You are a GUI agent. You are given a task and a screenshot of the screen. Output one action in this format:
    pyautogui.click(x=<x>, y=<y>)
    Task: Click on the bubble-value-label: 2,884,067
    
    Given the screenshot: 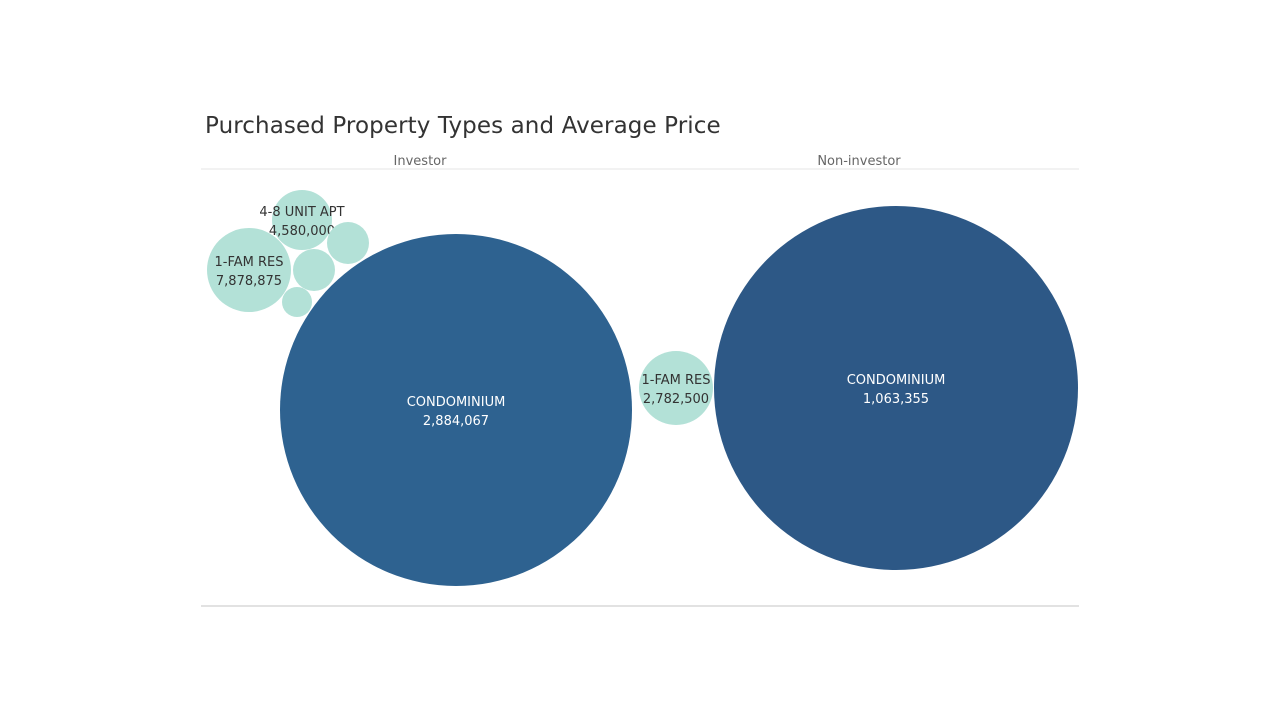 What is the action you would take?
    pyautogui.click(x=456, y=421)
    